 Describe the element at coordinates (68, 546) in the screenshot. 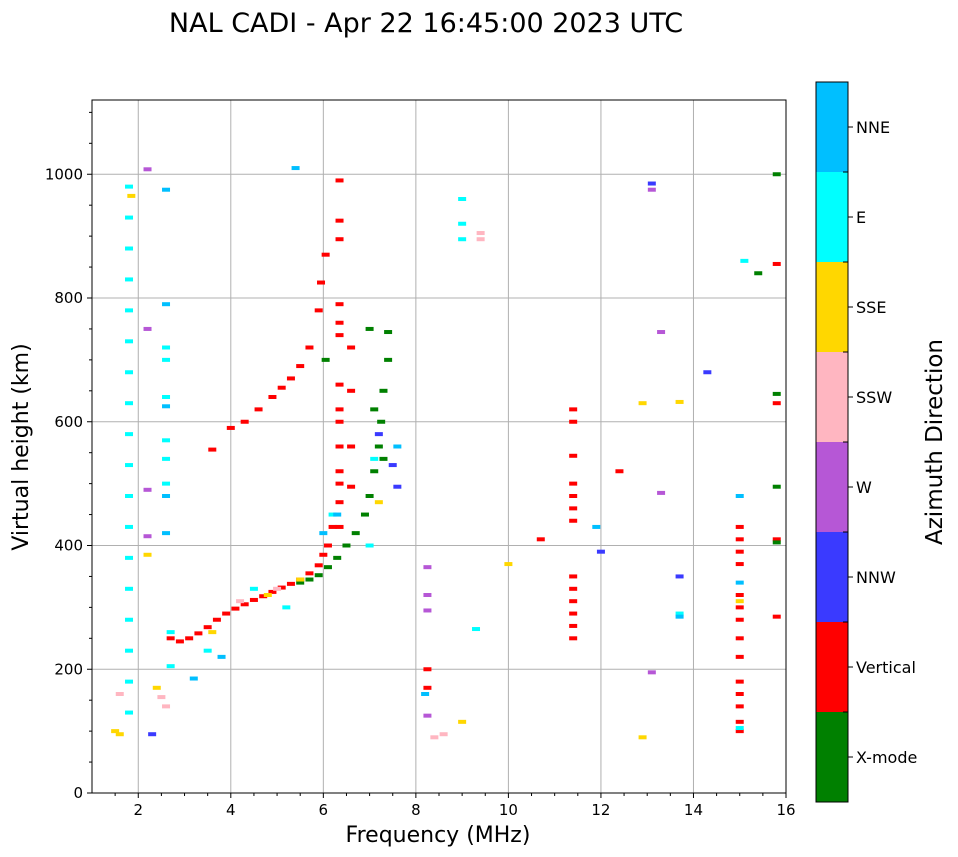

I see `y-tick-label: 400` at that location.